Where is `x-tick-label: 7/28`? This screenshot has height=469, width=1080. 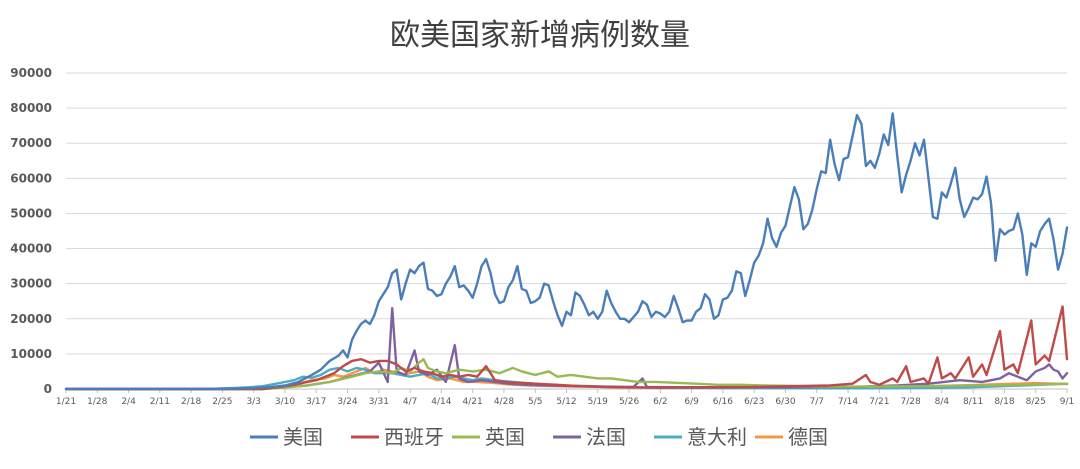 x-tick-label: 7/28 is located at coordinates (910, 402).